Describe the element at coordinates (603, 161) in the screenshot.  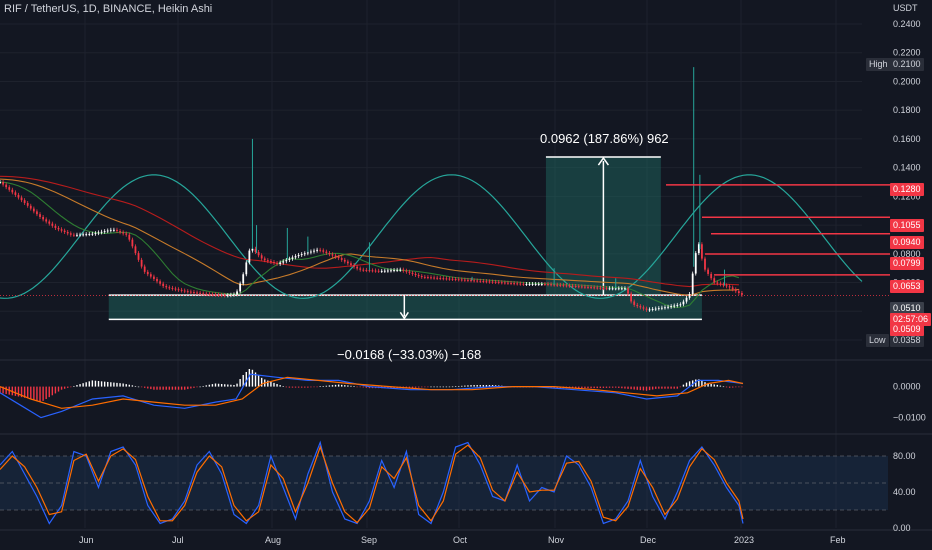
I see `measure-up-arrowhead` at that location.